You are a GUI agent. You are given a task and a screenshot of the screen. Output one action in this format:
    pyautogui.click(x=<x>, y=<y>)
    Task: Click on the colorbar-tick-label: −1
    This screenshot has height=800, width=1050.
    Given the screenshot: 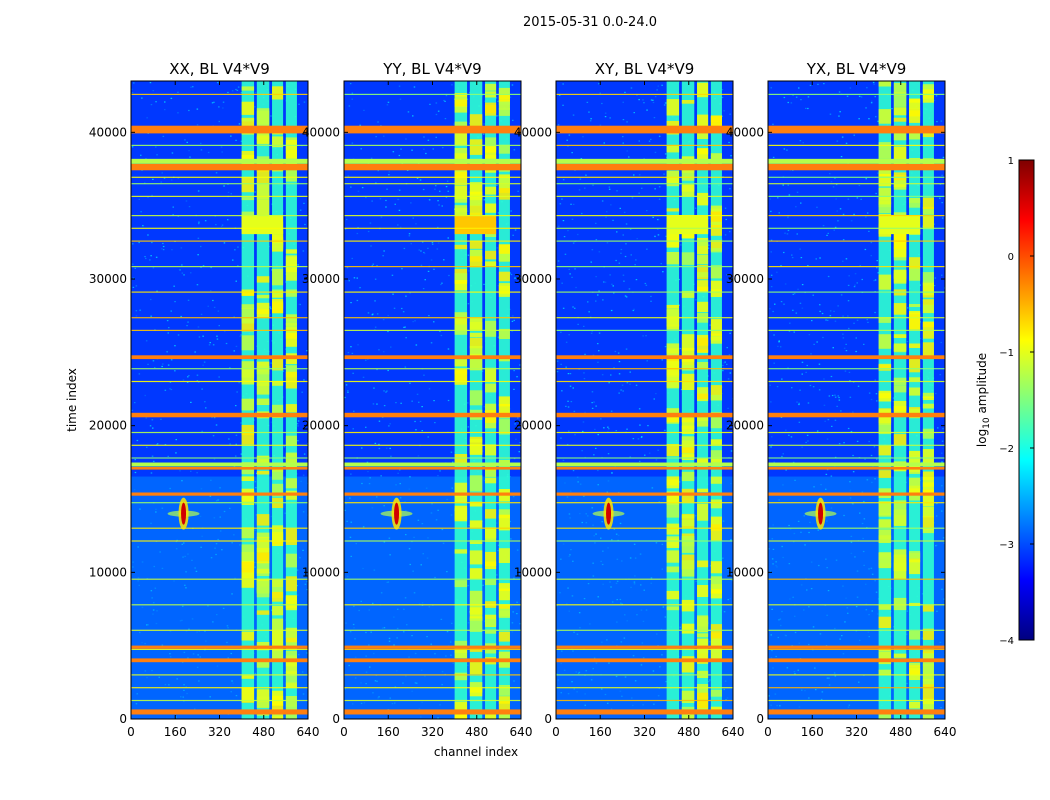 What is the action you would take?
    pyautogui.click(x=1006, y=353)
    